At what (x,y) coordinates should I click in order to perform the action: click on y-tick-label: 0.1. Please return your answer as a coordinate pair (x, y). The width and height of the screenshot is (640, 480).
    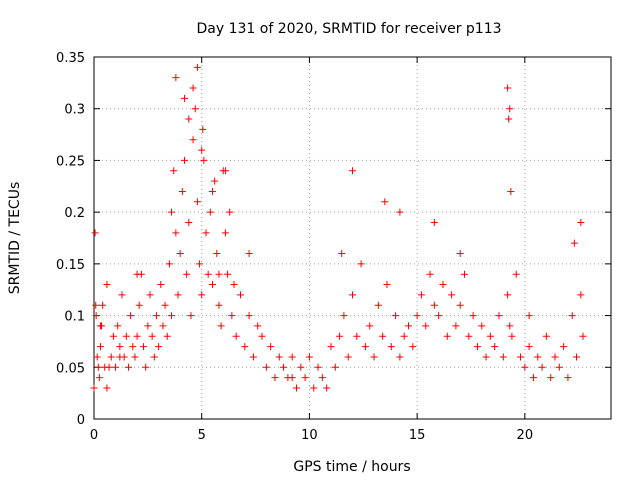
    Looking at the image, I should click on (74, 317).